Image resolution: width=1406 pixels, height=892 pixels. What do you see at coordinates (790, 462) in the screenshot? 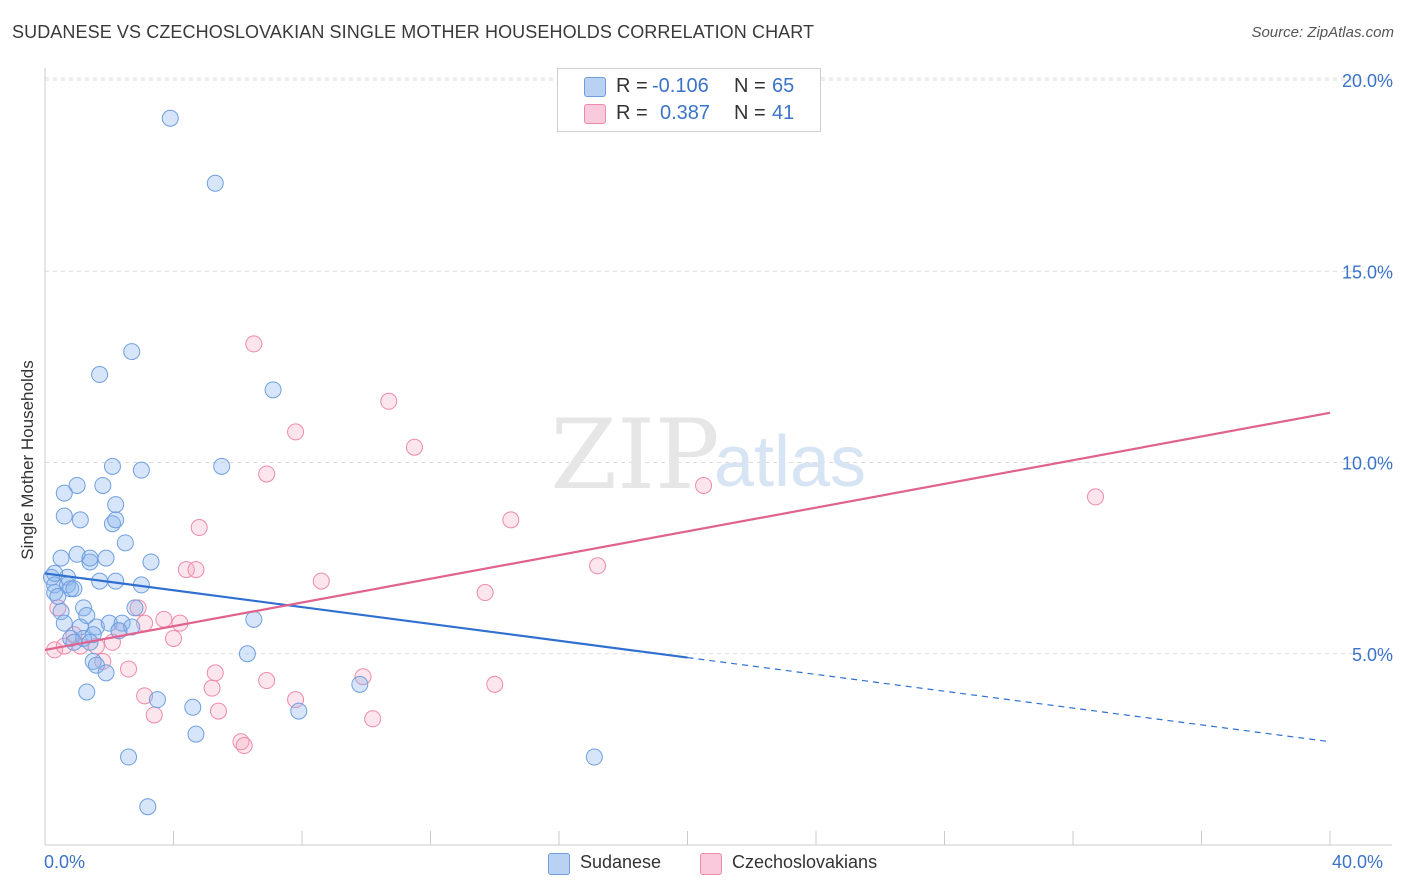
I see `watermark-atlas: atlas` at bounding box center [790, 462].